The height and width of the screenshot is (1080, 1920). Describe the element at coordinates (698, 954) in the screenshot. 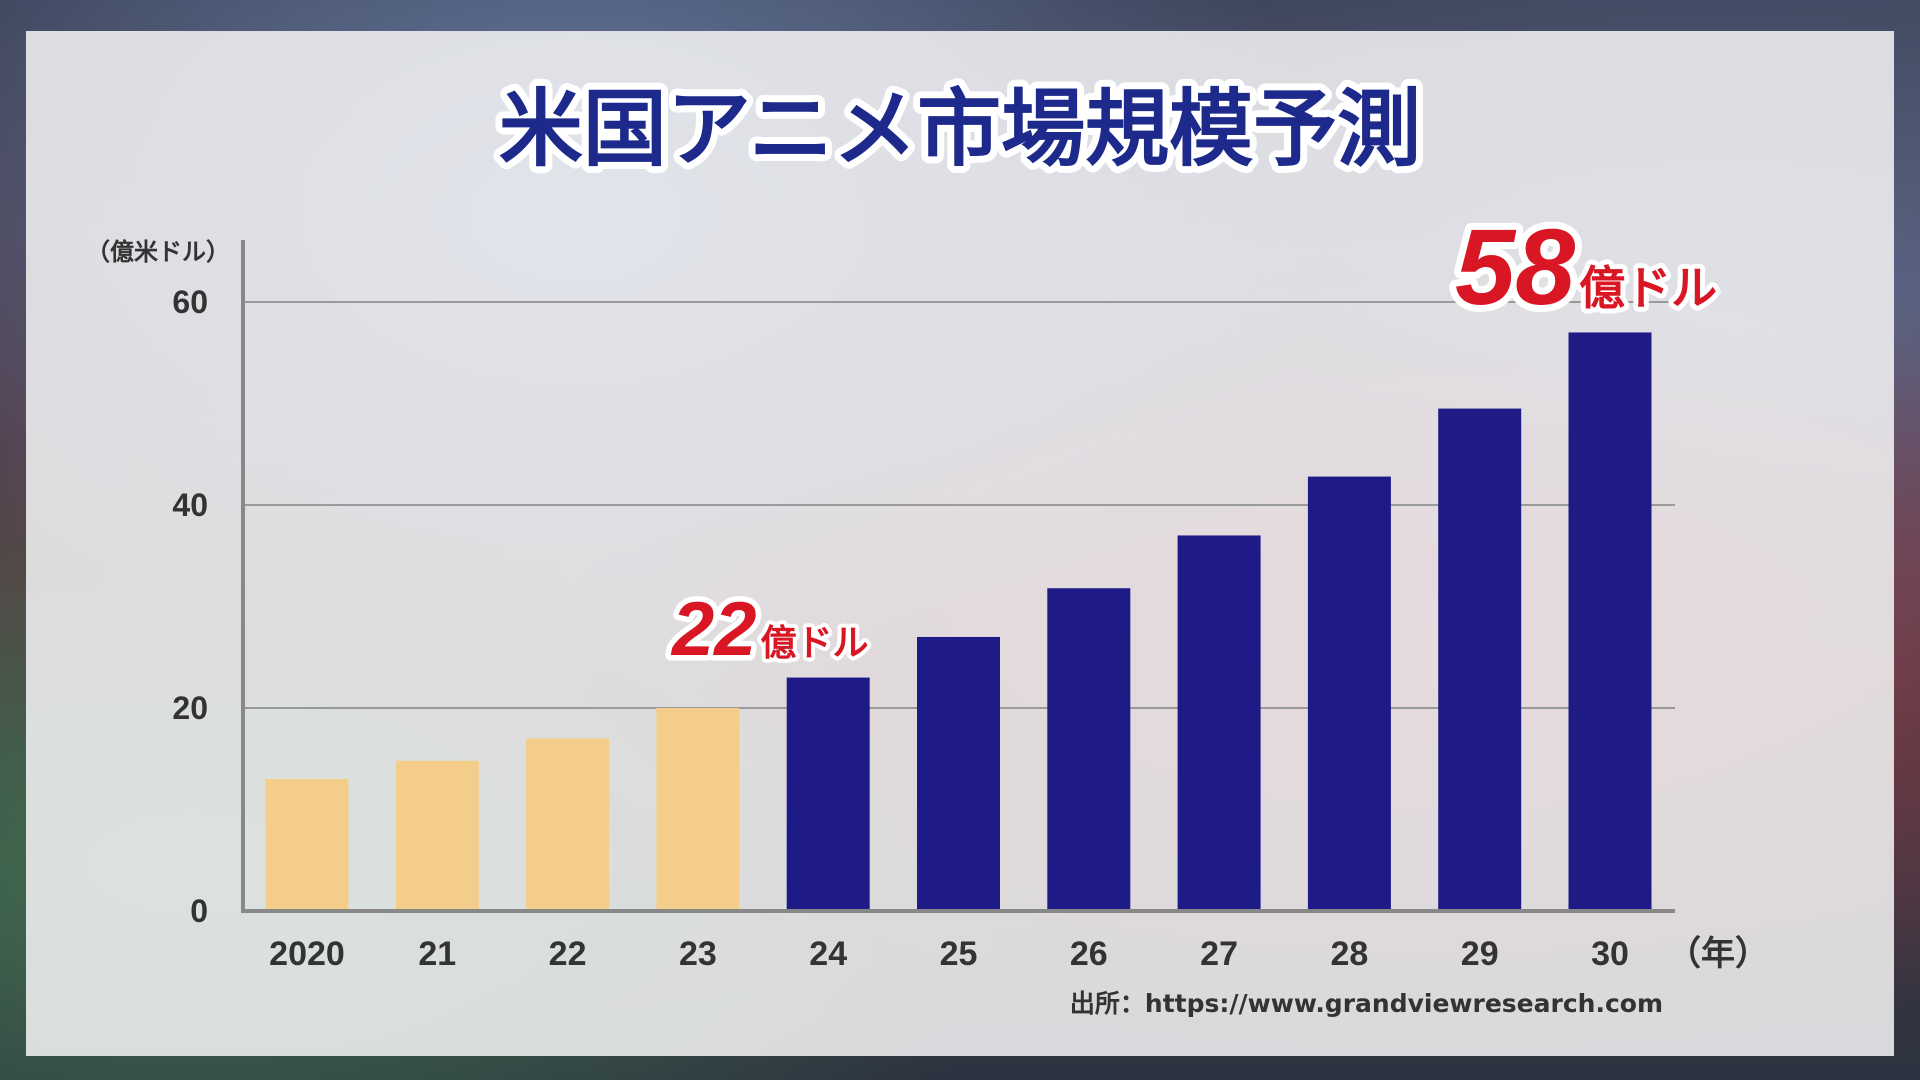

I see `x-tick-label: 23` at that location.